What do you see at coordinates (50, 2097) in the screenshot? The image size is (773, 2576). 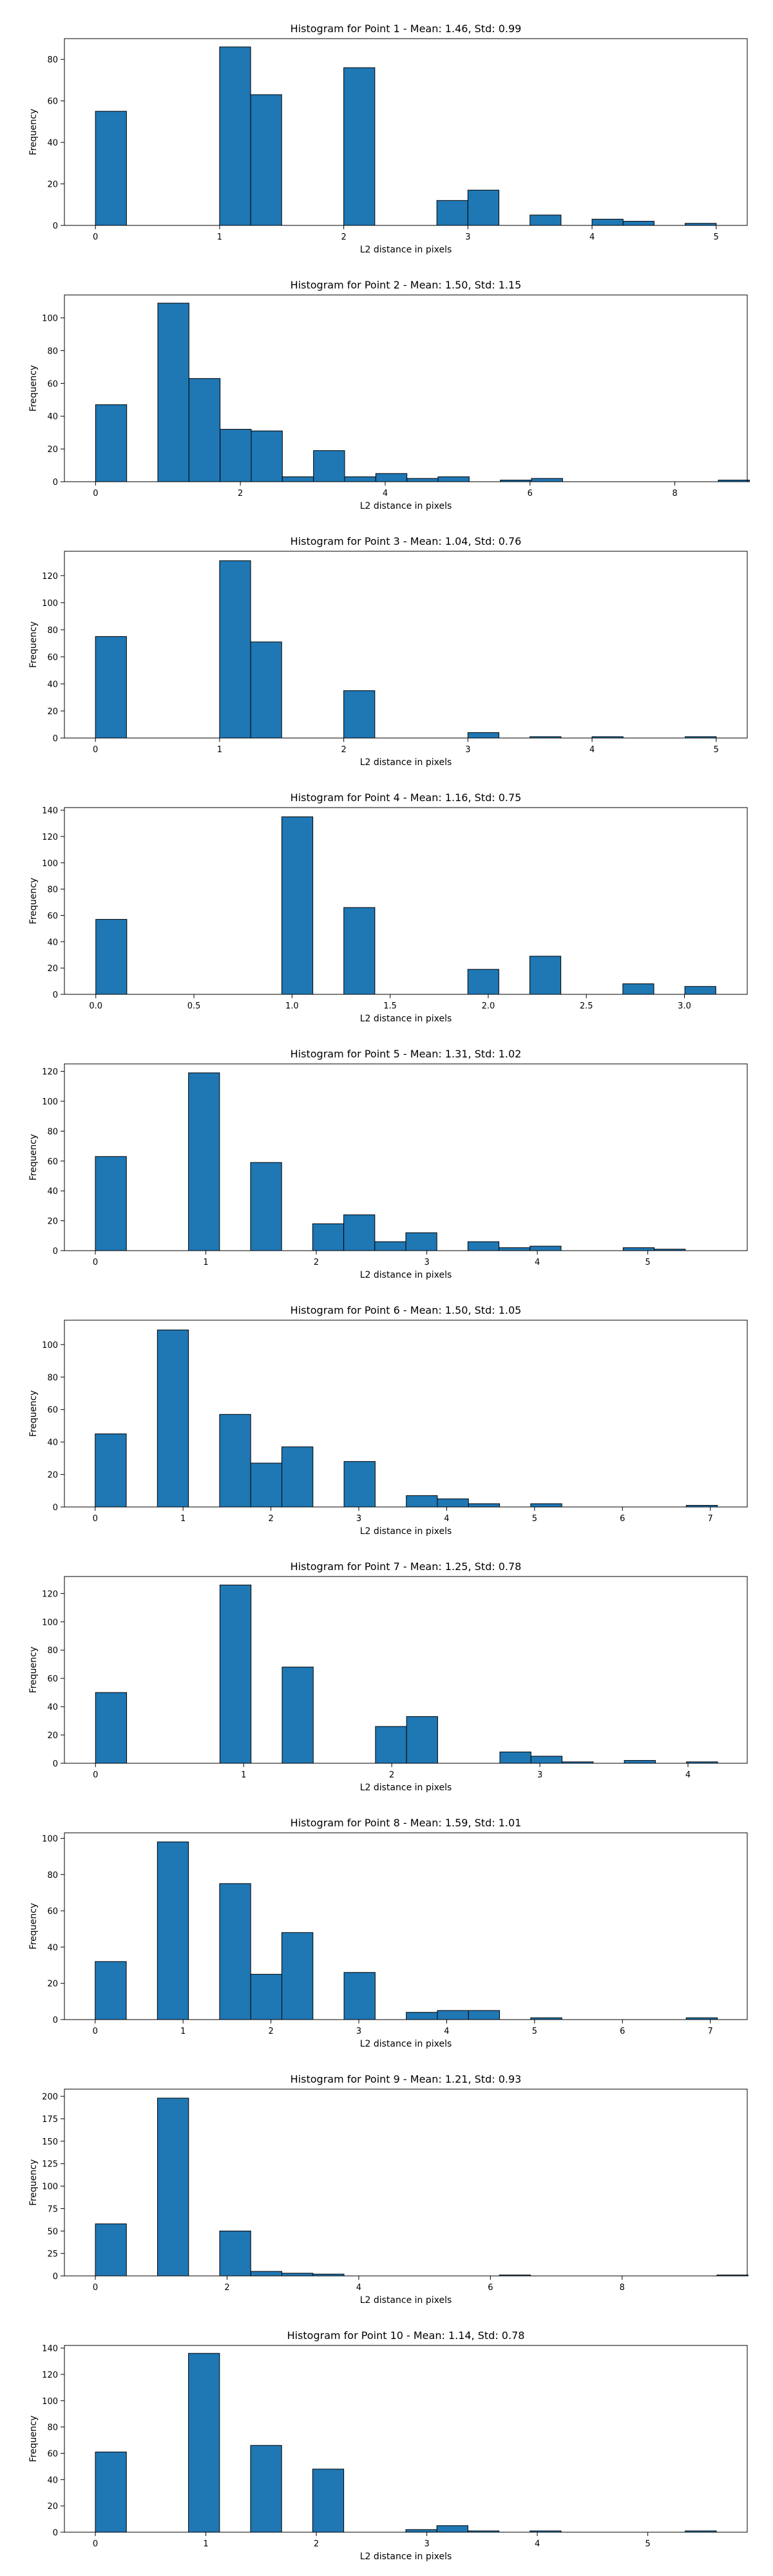 I see `y-tick-label: 200` at bounding box center [50, 2097].